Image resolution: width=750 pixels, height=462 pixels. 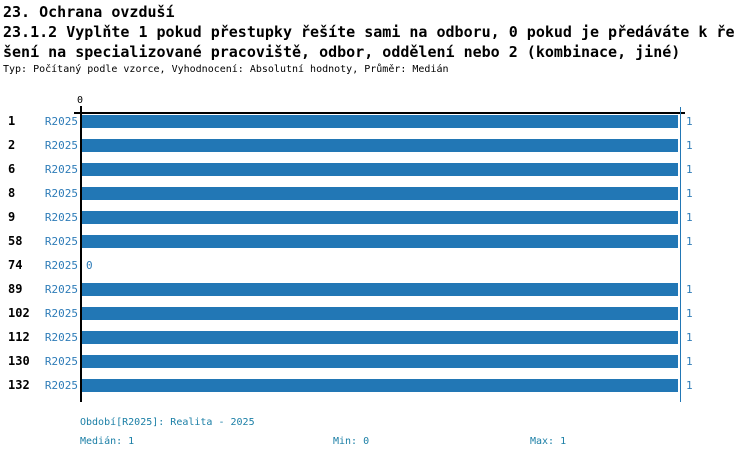 I want to click on period-legend: Období[R2025]: Realita - 2025, so click(x=167, y=422).